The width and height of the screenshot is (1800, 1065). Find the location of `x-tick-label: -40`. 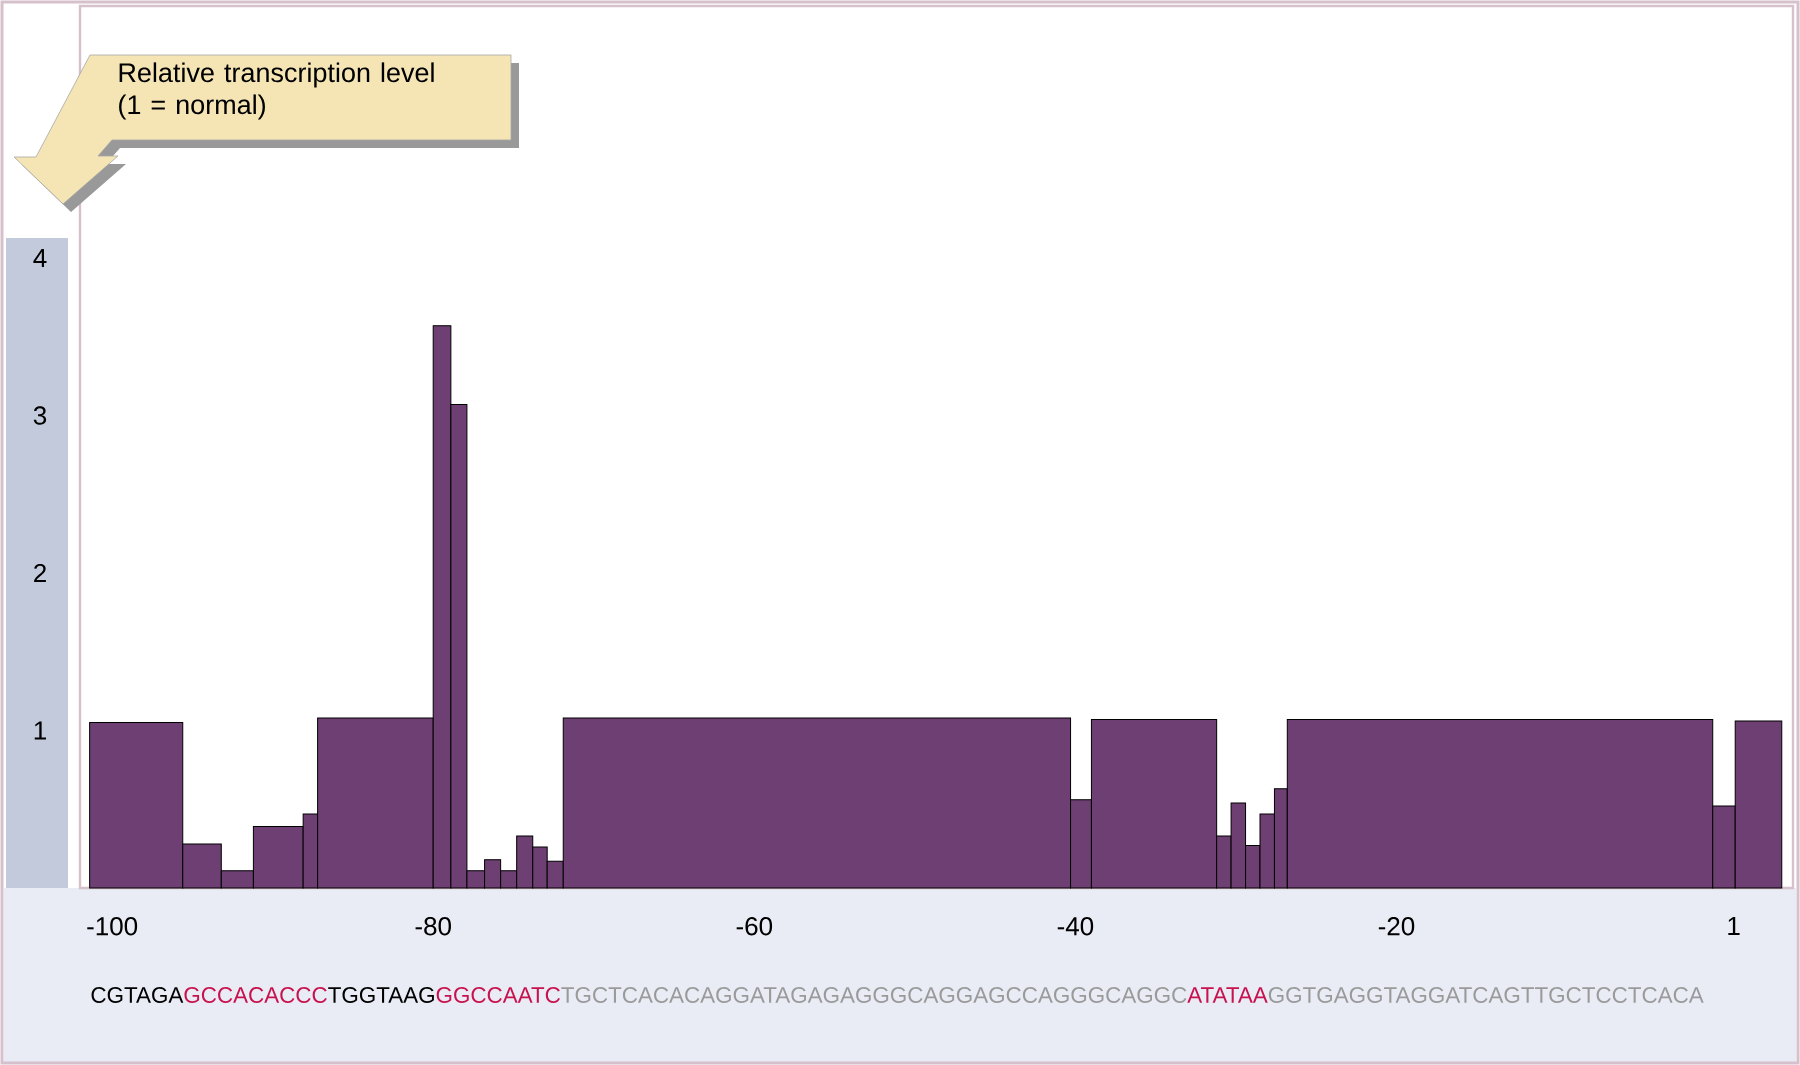

x-tick-label: -40 is located at coordinates (1075, 926).